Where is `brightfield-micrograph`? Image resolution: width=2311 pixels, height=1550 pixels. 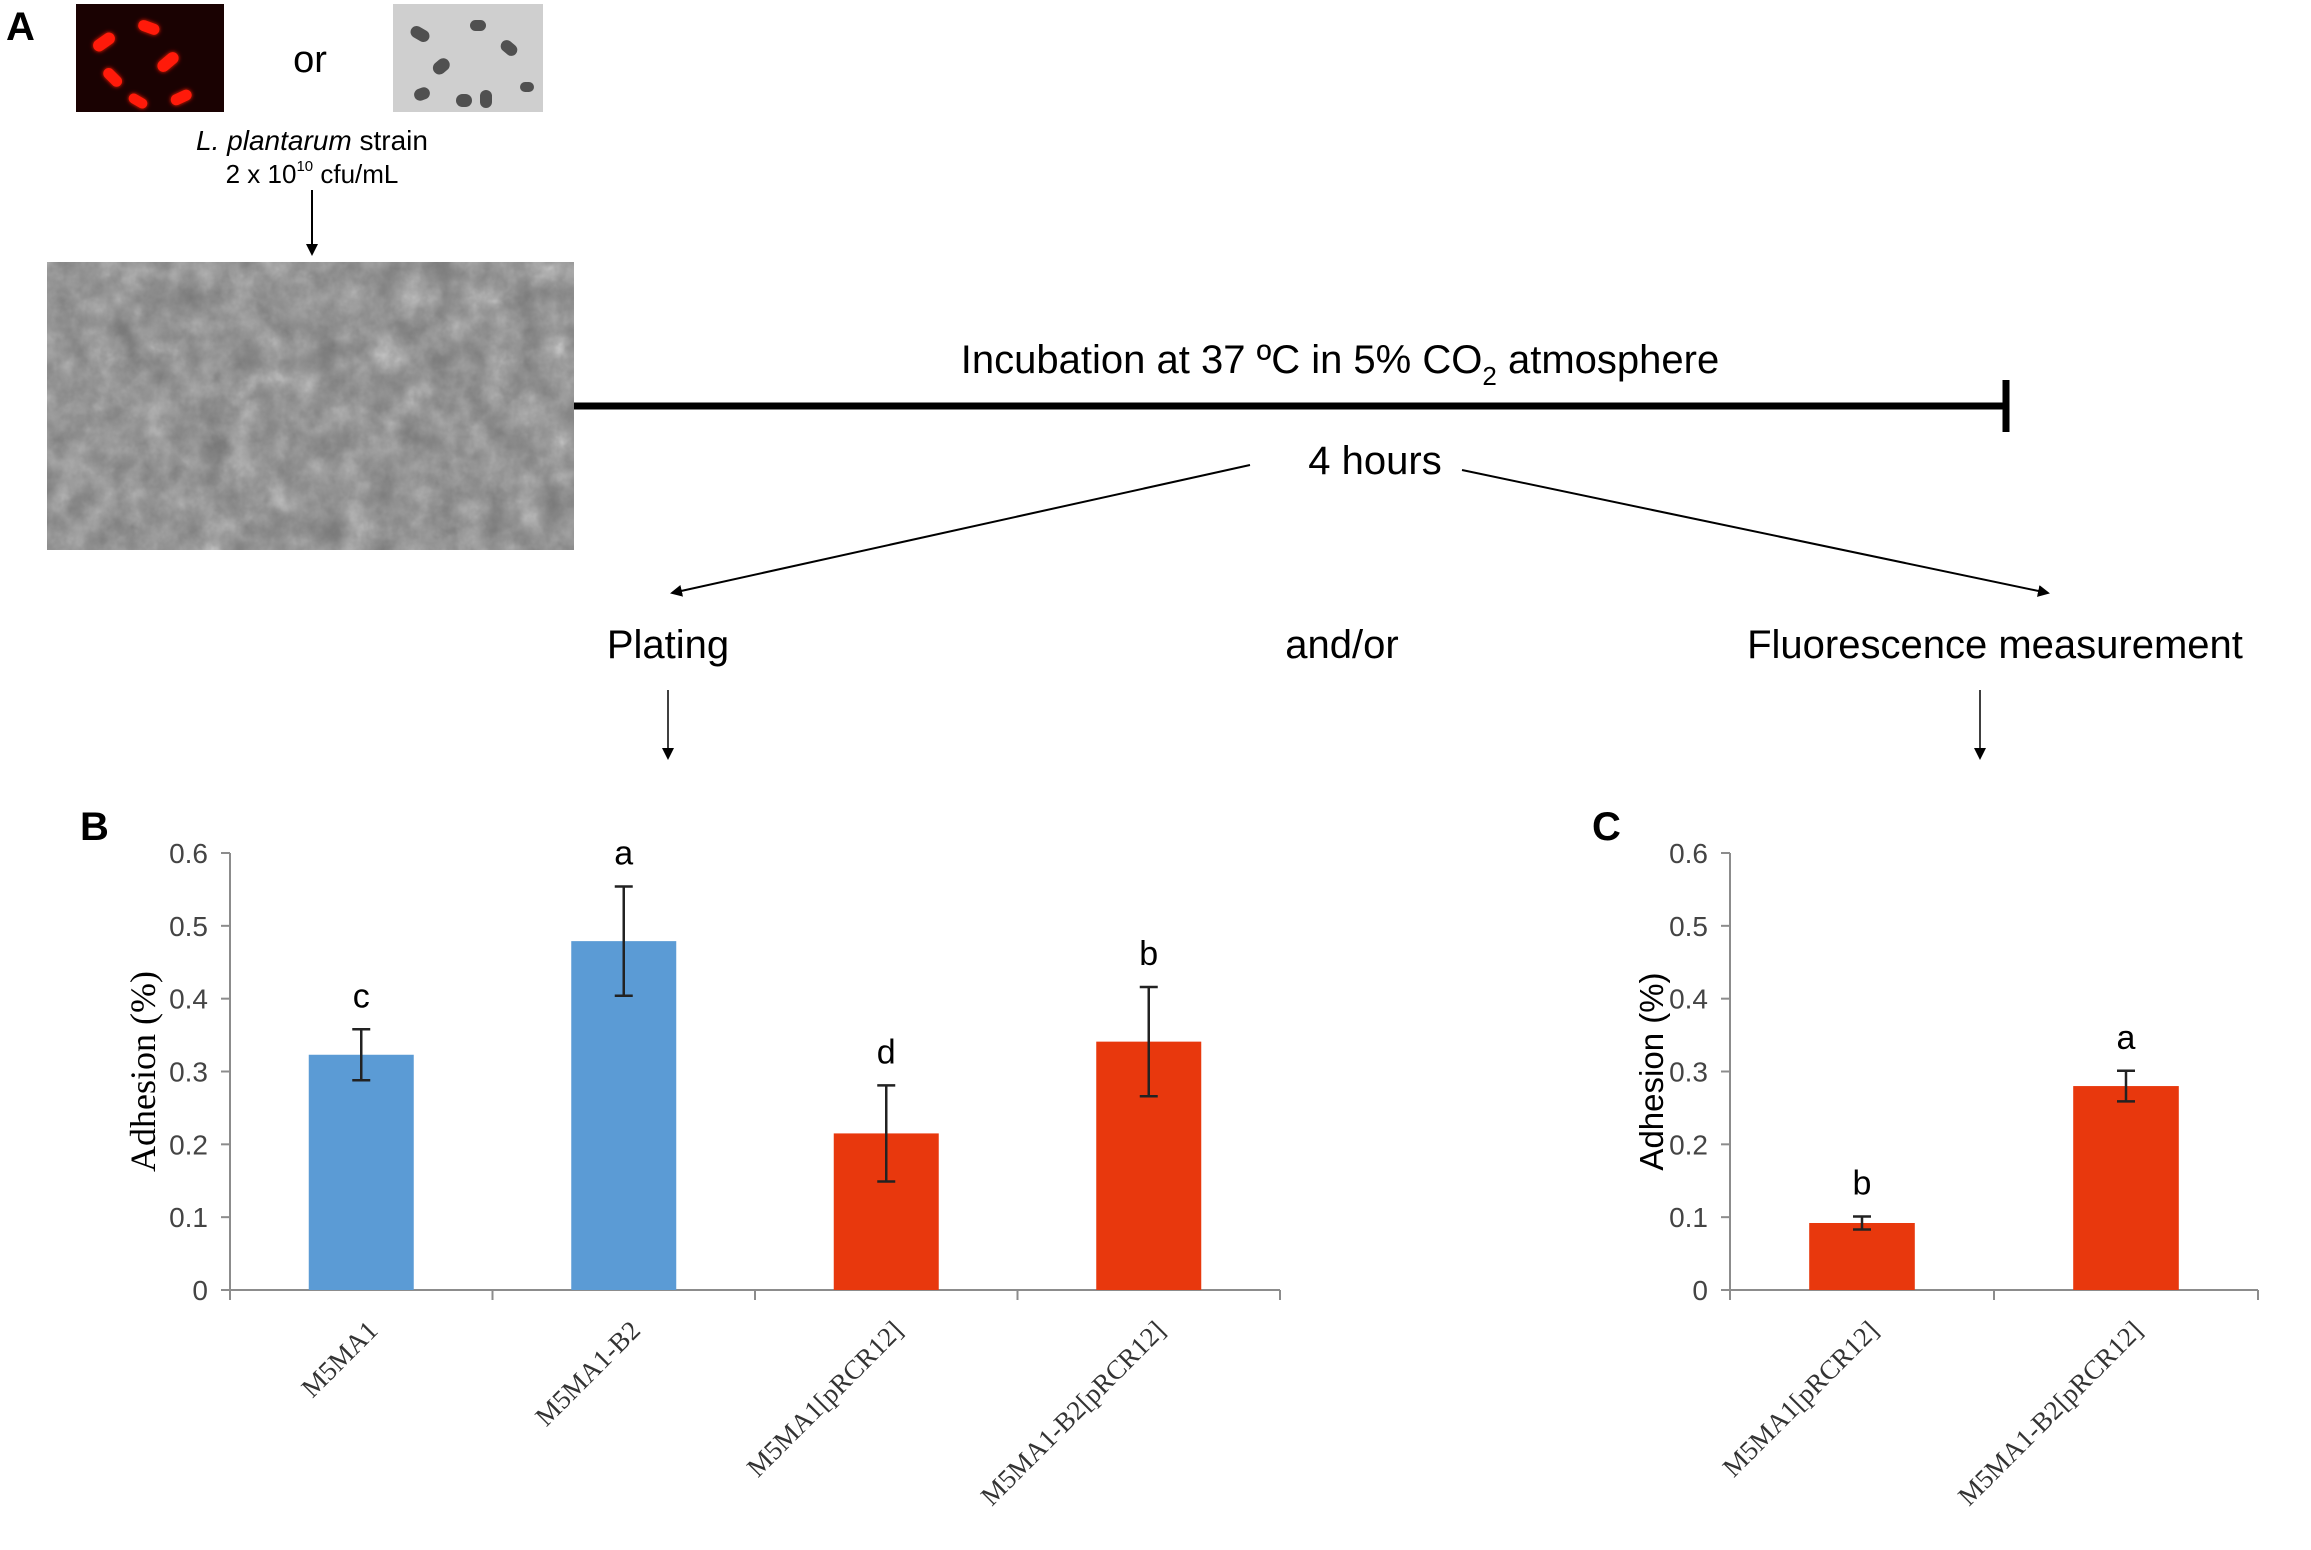 brightfield-micrograph is located at coordinates (468, 58).